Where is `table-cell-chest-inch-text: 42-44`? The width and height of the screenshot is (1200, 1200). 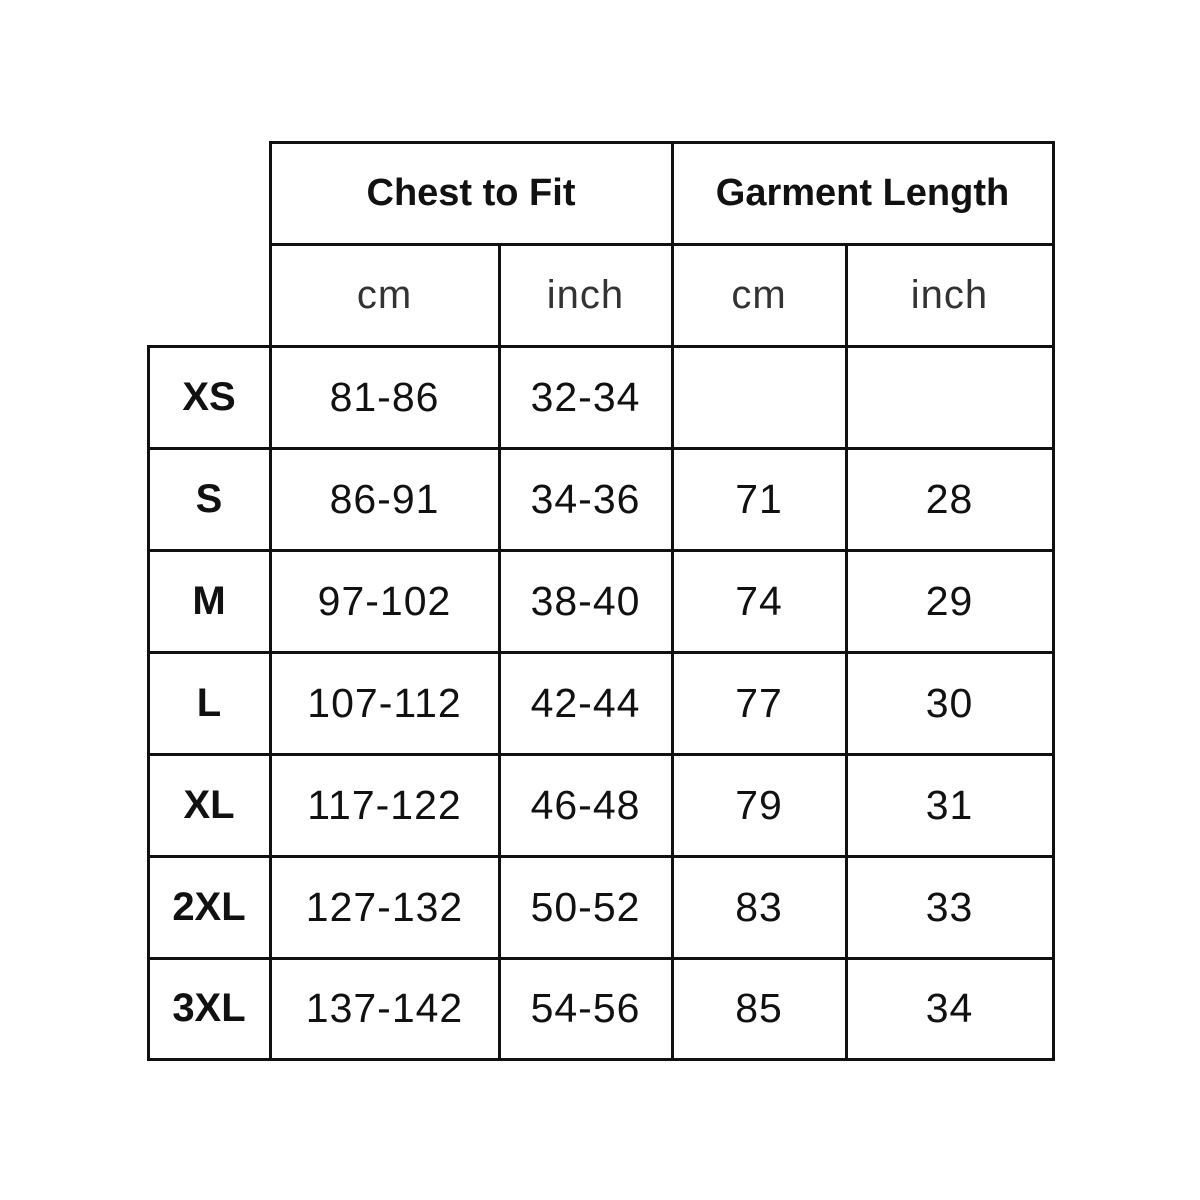 table-cell-chest-inch-text: 42-44 is located at coordinates (585, 702).